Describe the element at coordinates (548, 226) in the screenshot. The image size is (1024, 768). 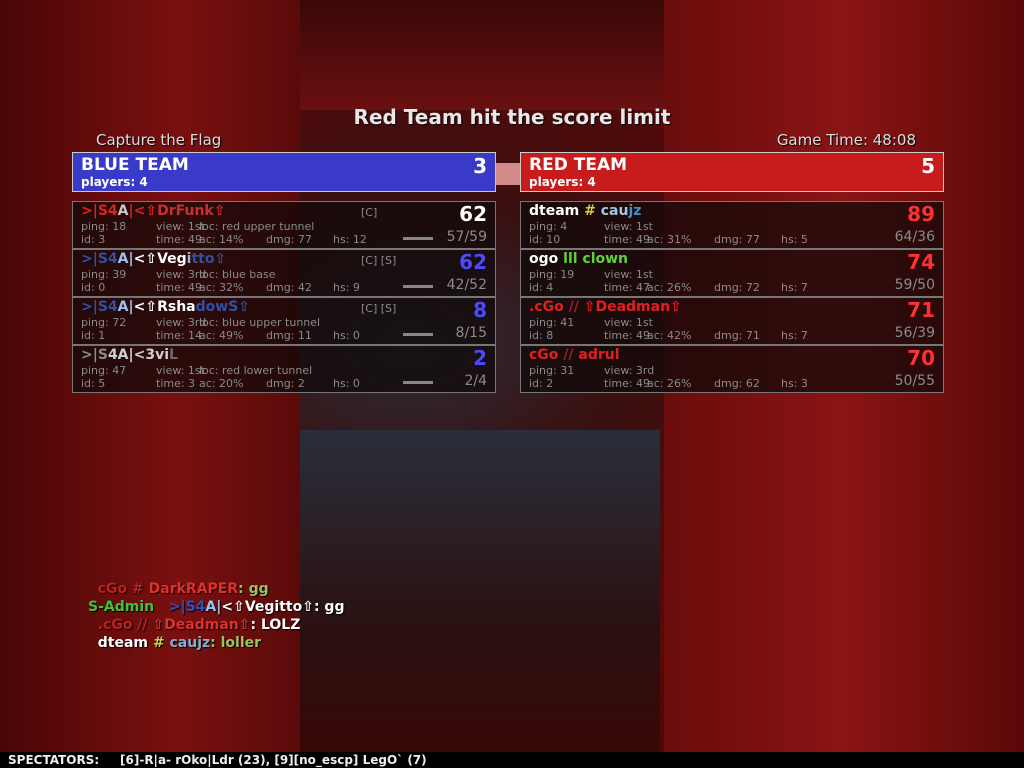
I see `ping-stat: ping: 4` at that location.